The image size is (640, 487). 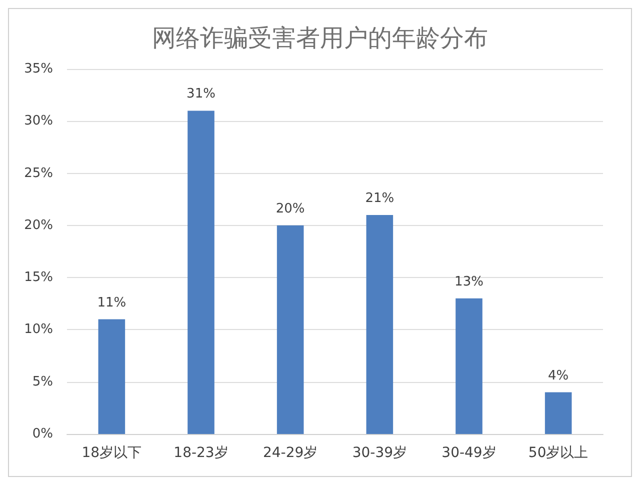 I want to click on x-tick-label: 18岁以下, so click(x=112, y=453).